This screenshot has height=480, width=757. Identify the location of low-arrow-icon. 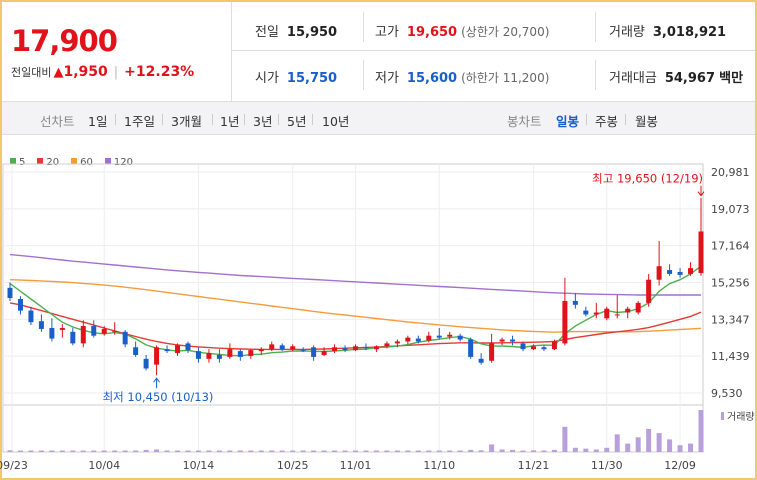
(156, 380).